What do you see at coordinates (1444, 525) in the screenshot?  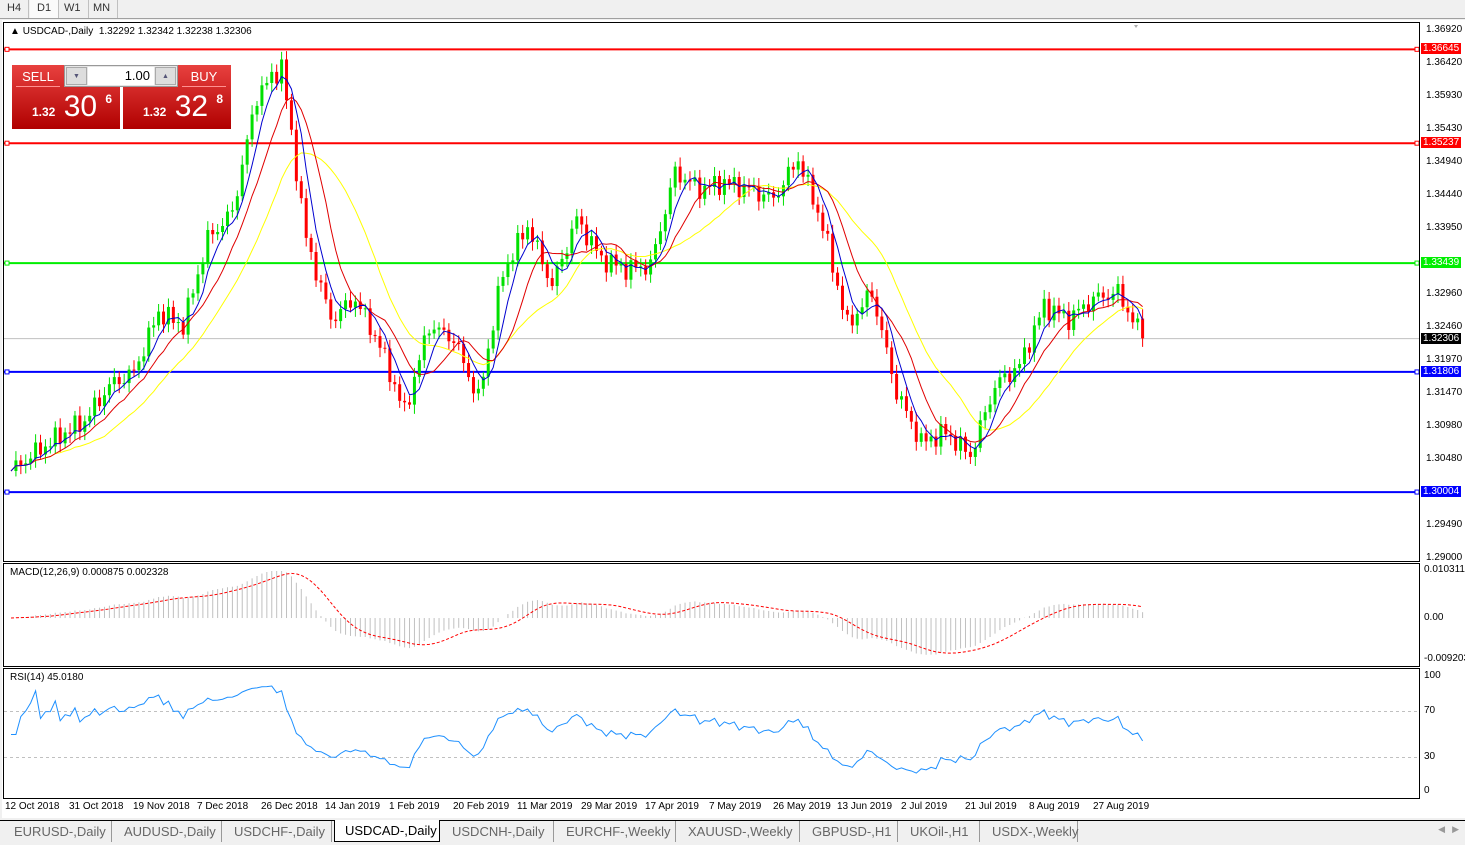 I see `price-tick: 1.29490` at bounding box center [1444, 525].